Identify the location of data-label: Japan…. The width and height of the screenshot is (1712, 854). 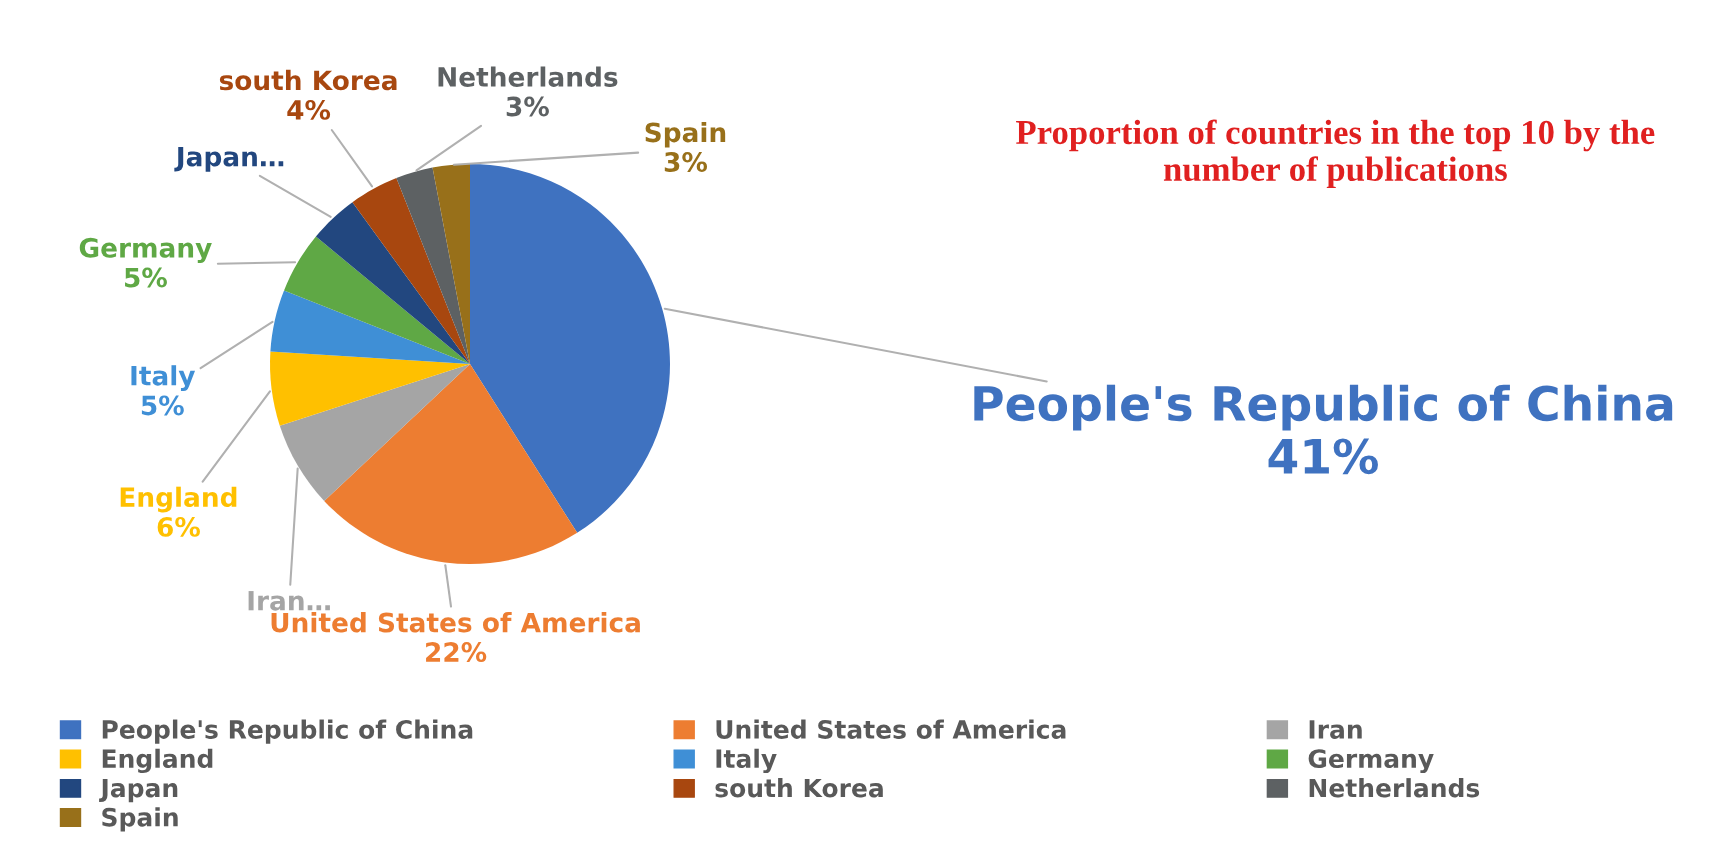
(229, 159).